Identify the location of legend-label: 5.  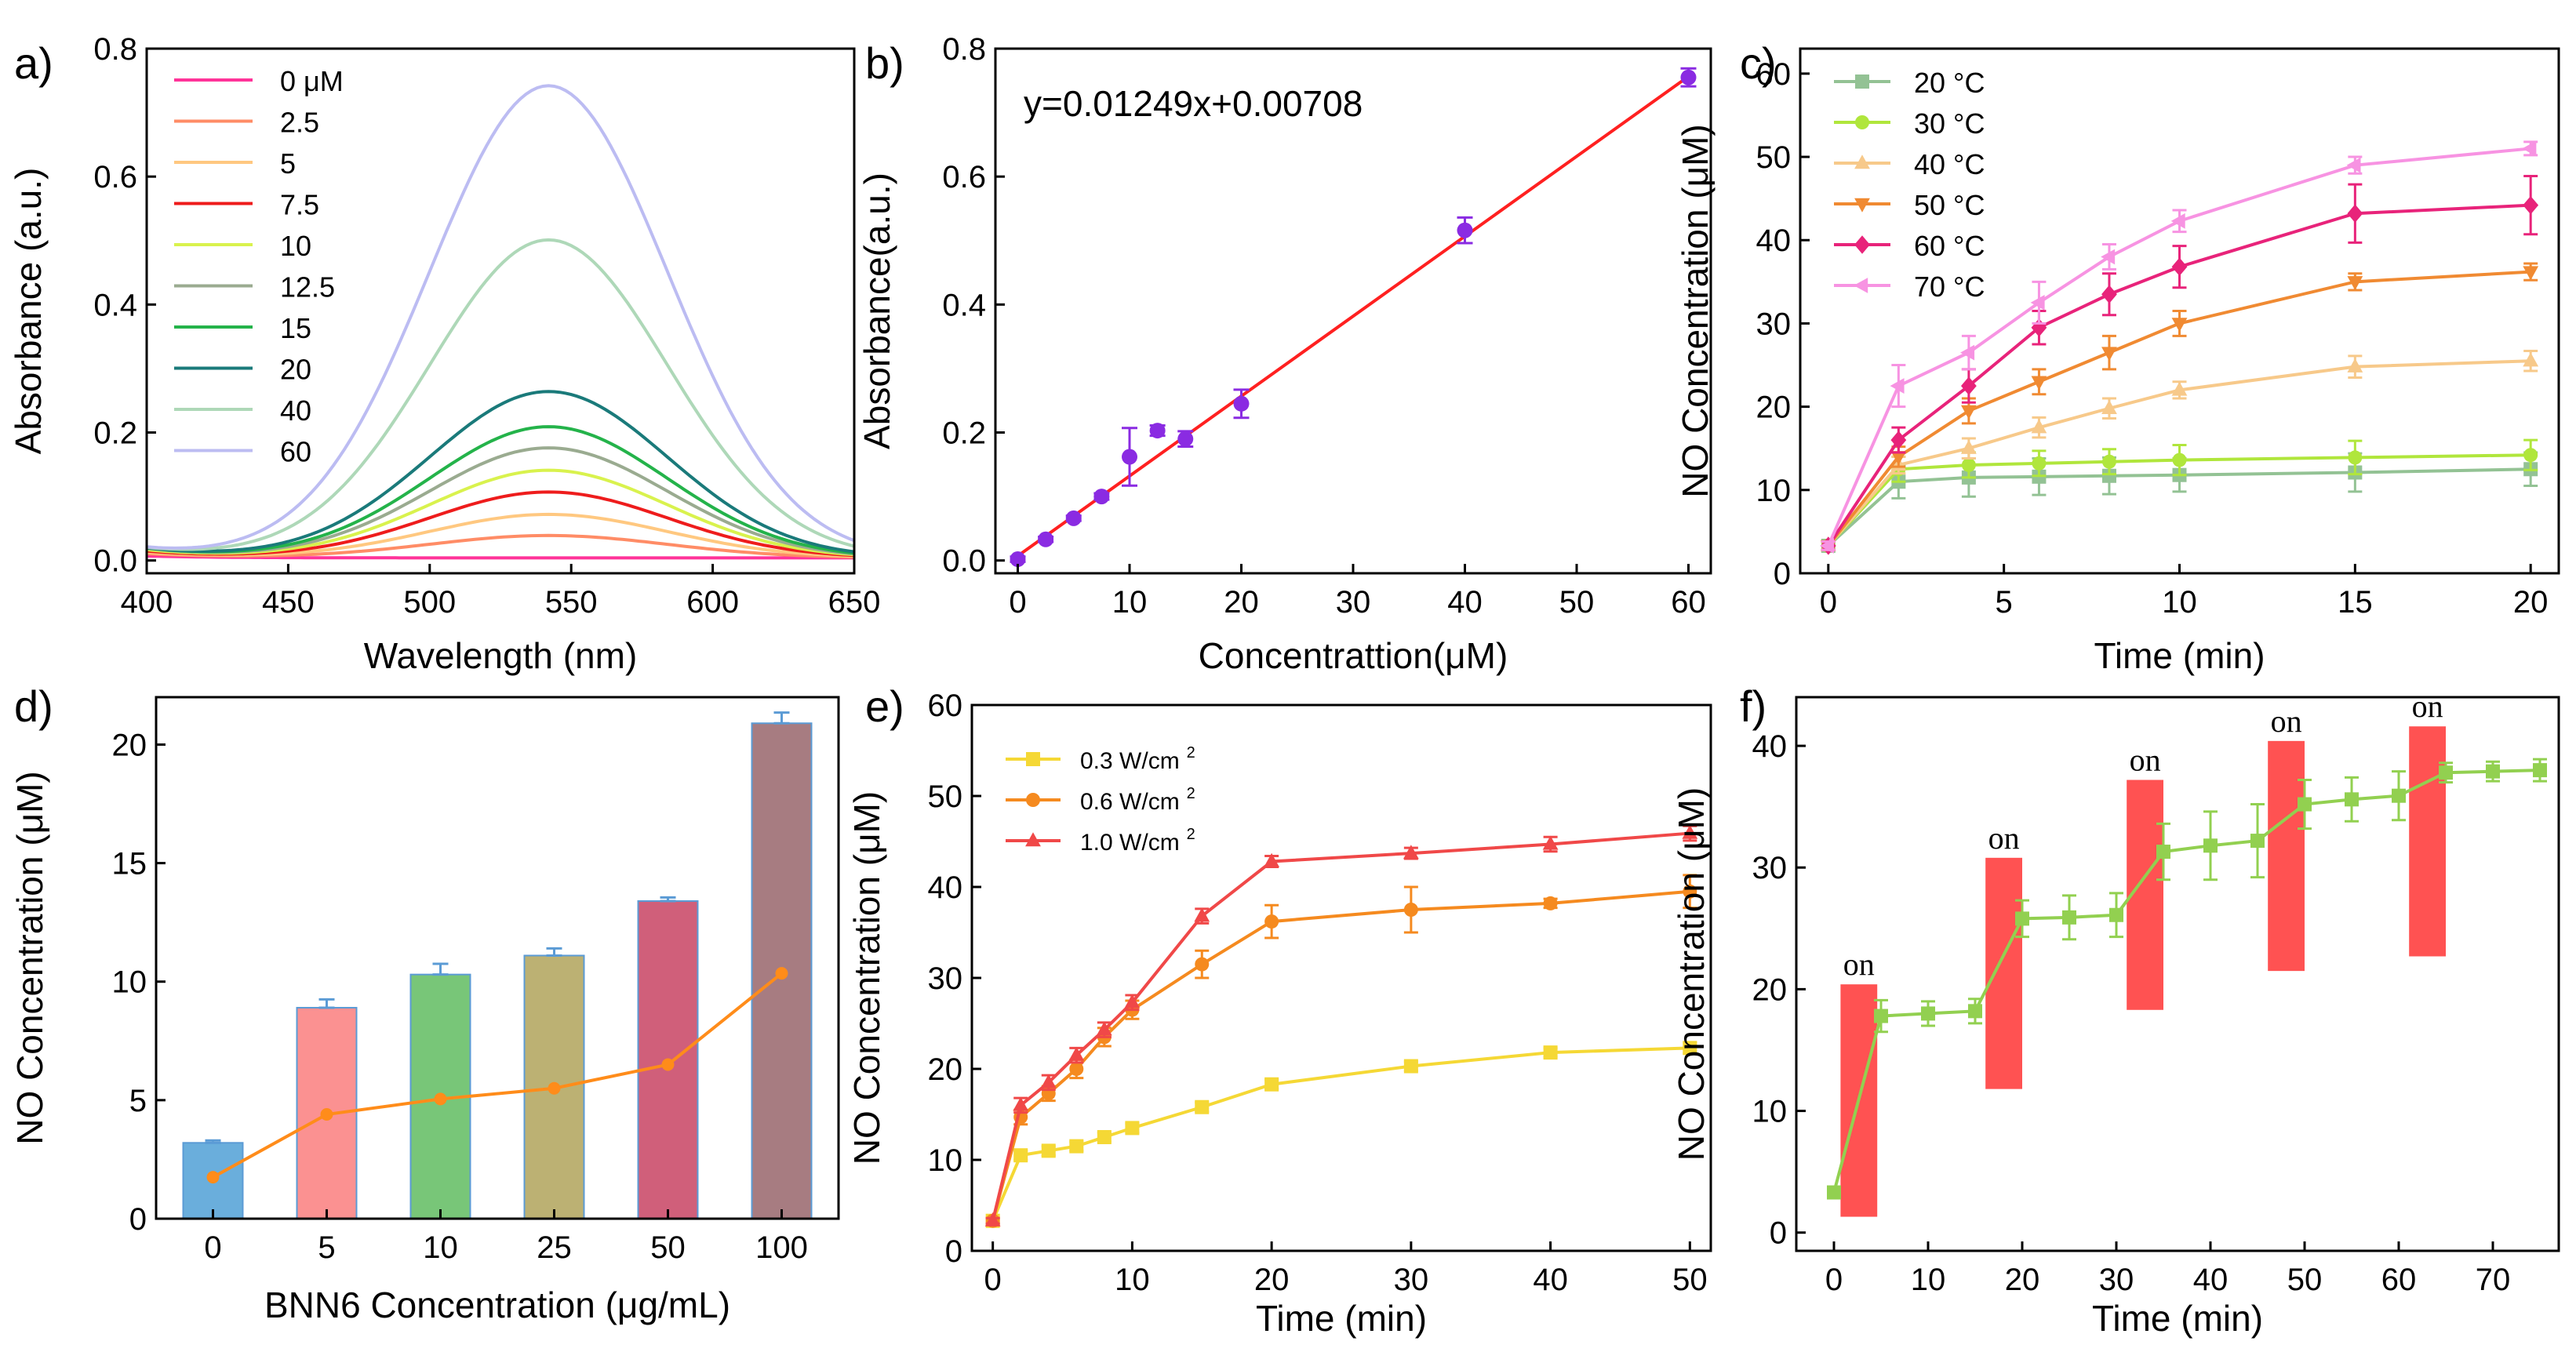
(288, 163).